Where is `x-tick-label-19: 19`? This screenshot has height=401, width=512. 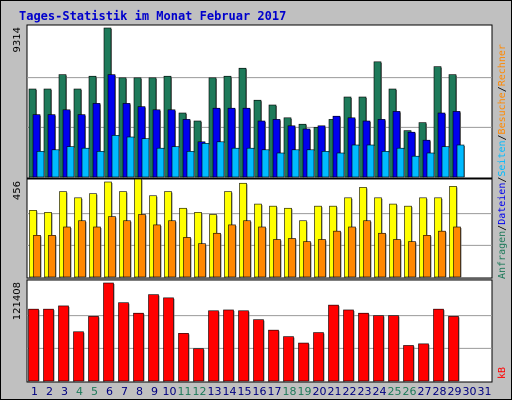 x-tick-label-19: 19 is located at coordinates (305, 391).